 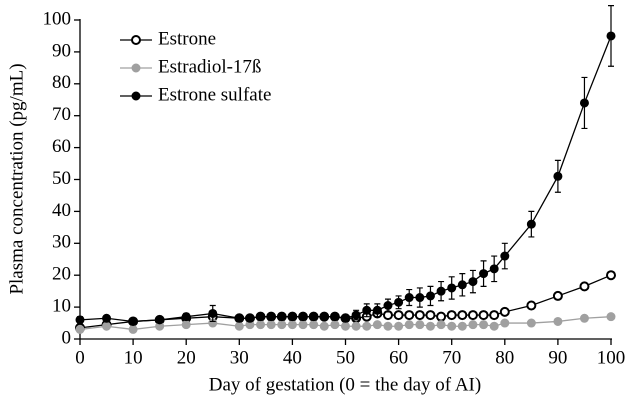 What do you see at coordinates (67, 337) in the screenshot?
I see `y-tick-label: 0` at bounding box center [67, 337].